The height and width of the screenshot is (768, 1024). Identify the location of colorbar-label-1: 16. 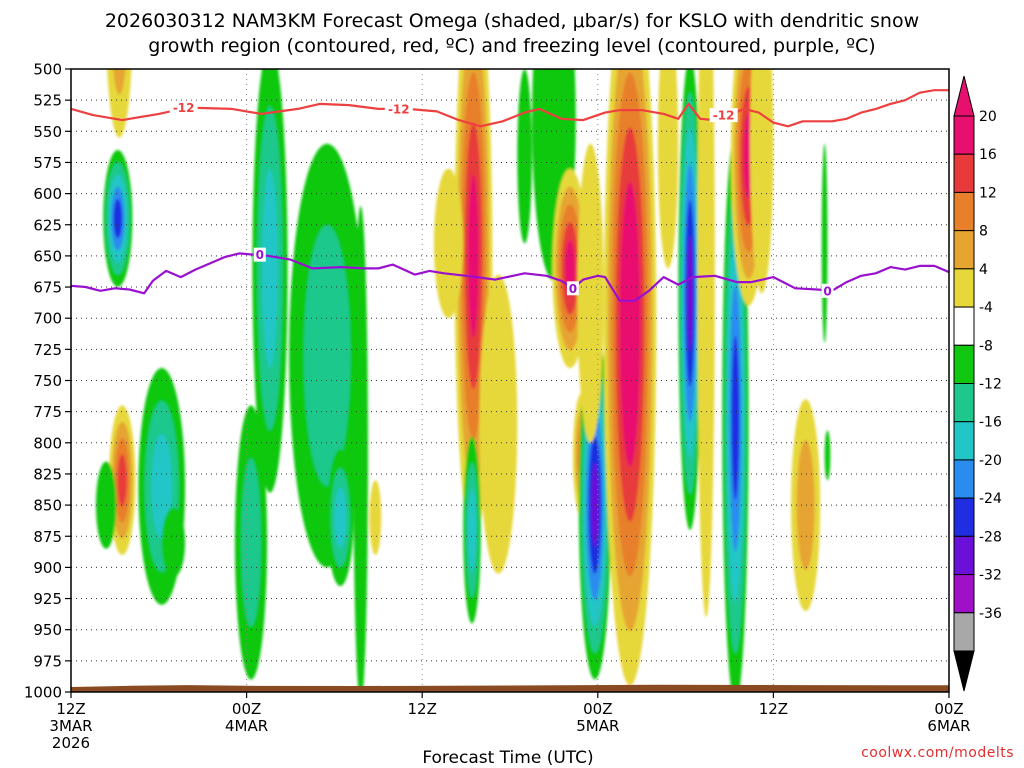
(988, 155).